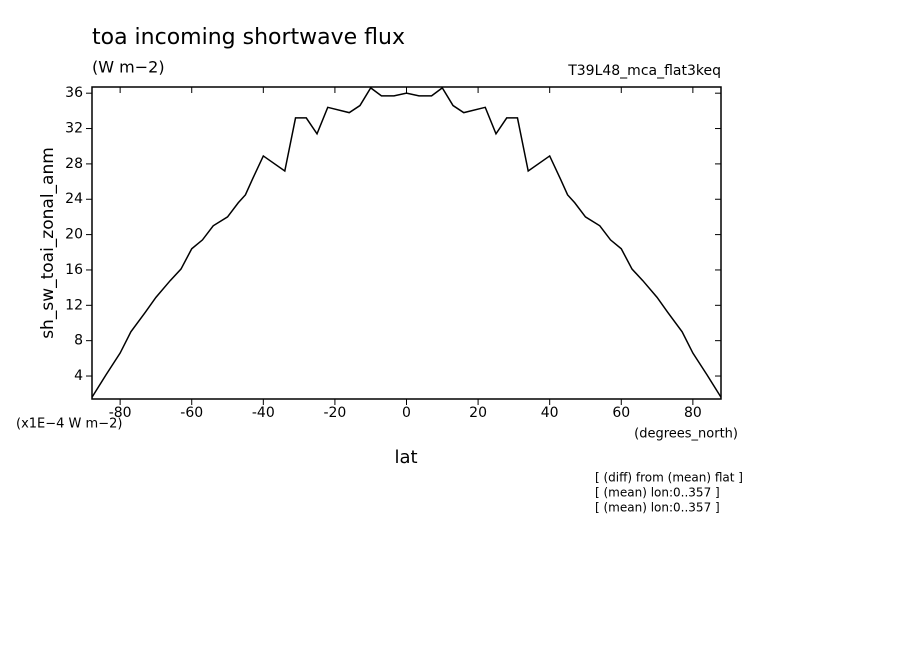 This screenshot has width=904, height=654. What do you see at coordinates (74, 129) in the screenshot?
I see `y-tick-label: 32` at bounding box center [74, 129].